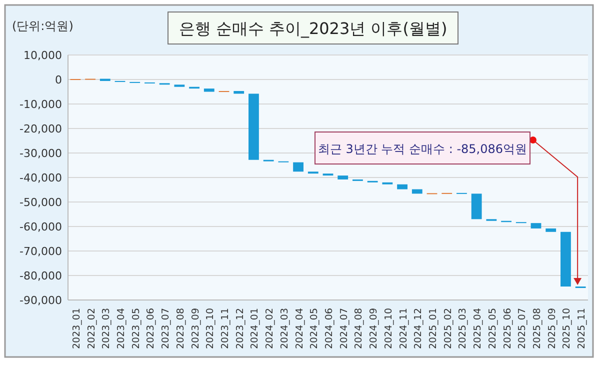  Describe the element at coordinates (300, 329) in the screenshot. I see `x-tick-label: 2024_04` at that location.